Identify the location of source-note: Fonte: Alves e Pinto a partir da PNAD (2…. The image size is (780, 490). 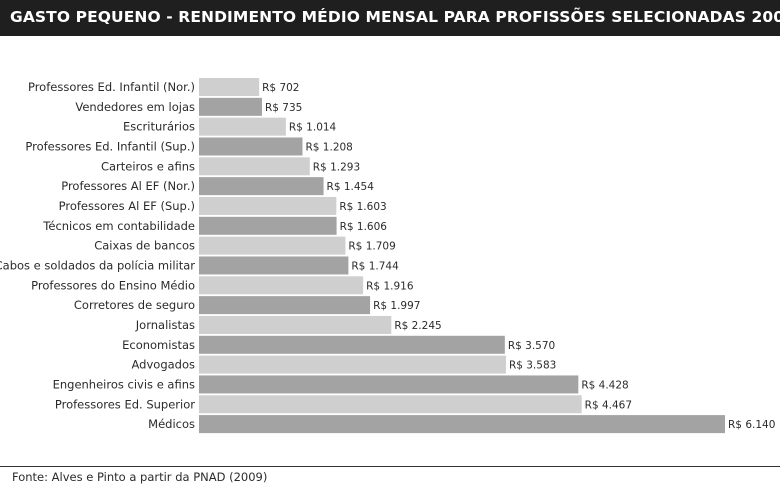
(140, 477).